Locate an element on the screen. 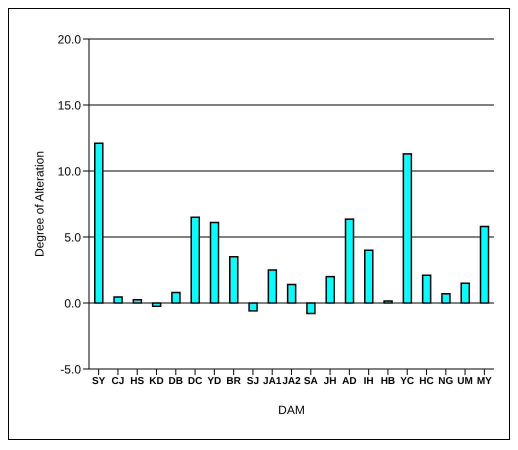 This screenshot has height=450, width=518. x-tick-label: KD is located at coordinates (156, 382).